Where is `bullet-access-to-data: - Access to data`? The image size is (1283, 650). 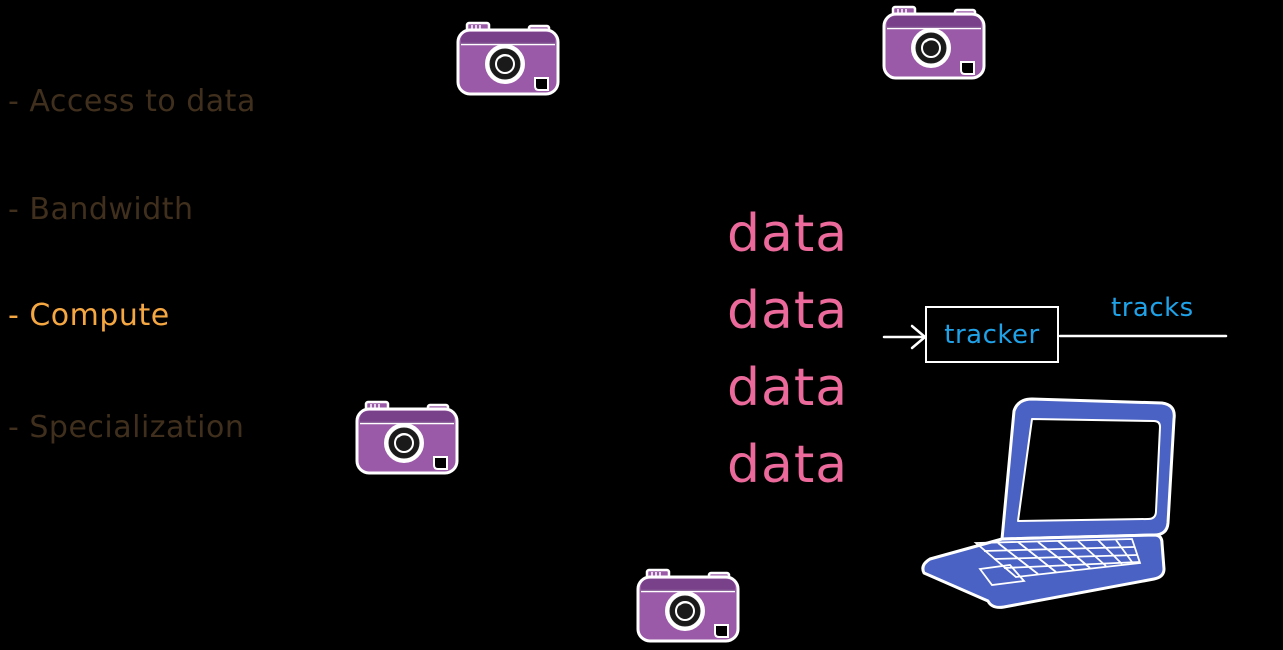
bullet-access-to-data: - Access to data is located at coordinates (132, 101).